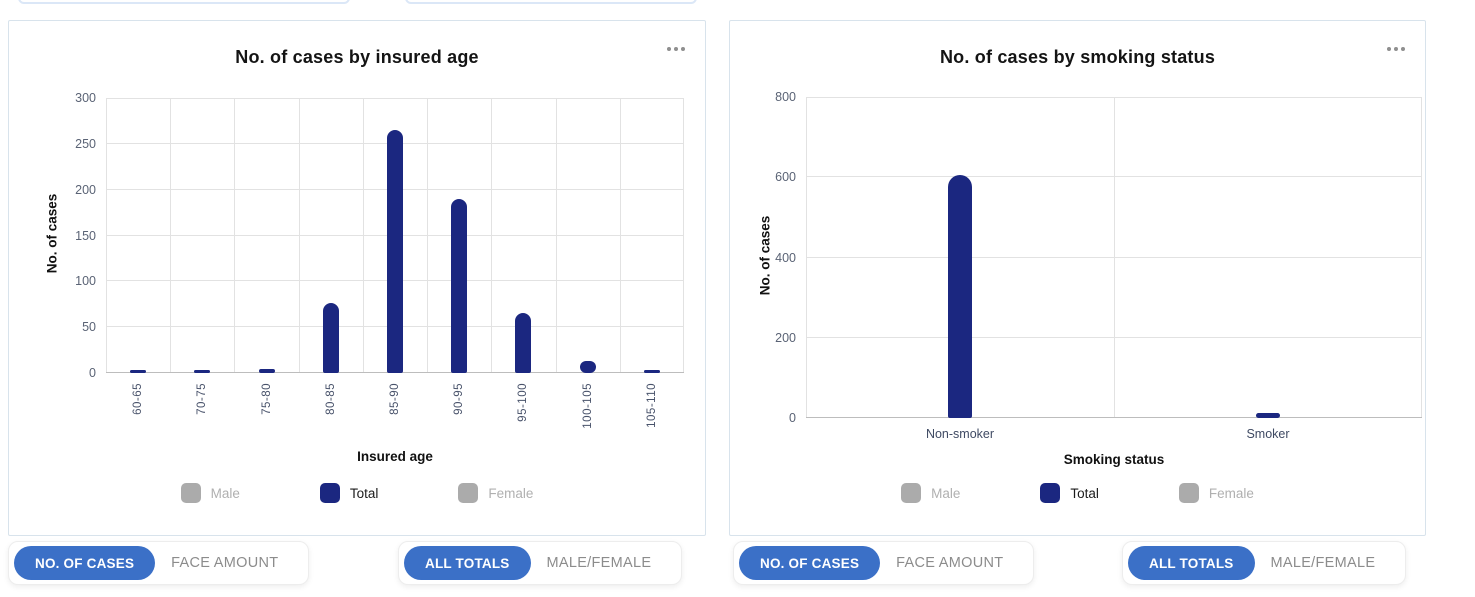 The height and width of the screenshot is (597, 1475). I want to click on y-tick-label: 400, so click(785, 257).